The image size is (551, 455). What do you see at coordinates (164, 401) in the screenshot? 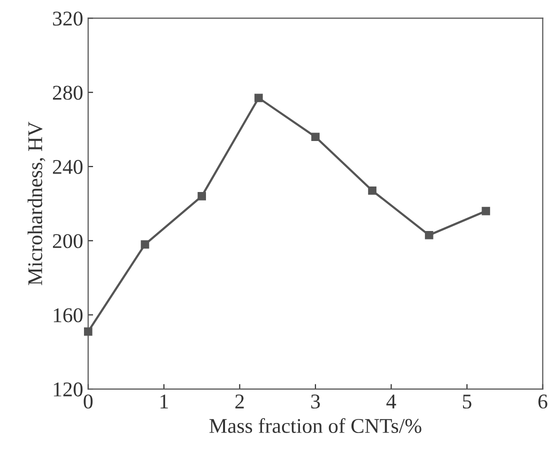
I see `x-tick-label: 1` at bounding box center [164, 401].